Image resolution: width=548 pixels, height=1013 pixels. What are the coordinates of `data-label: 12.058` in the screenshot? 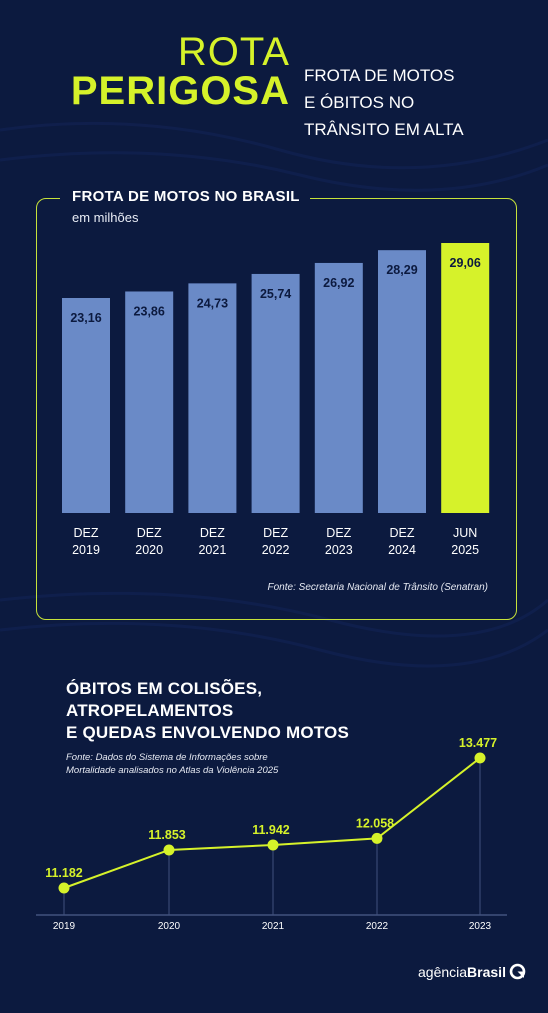 It's located at (375, 823).